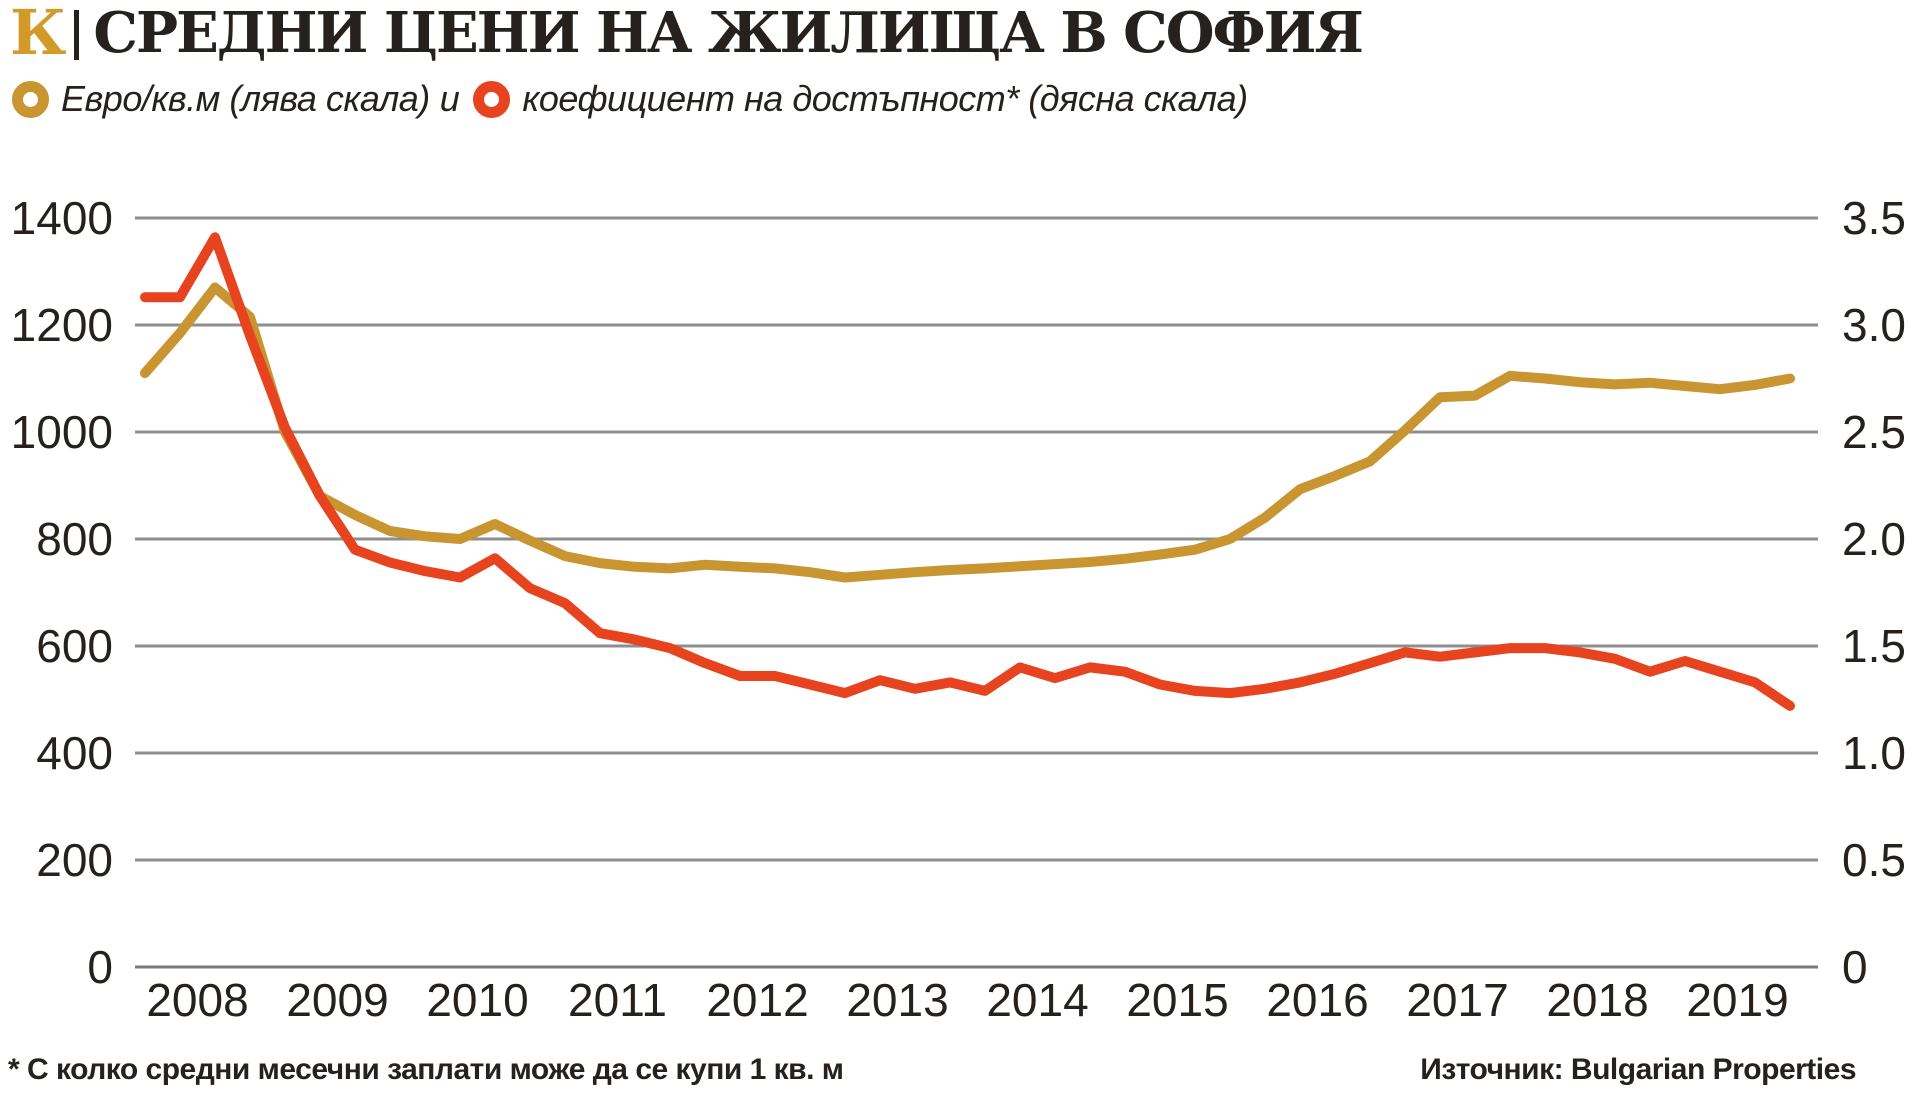 The width and height of the screenshot is (1920, 1093). What do you see at coordinates (62, 218) in the screenshot?
I see `left-axis-tick-label: 1400` at bounding box center [62, 218].